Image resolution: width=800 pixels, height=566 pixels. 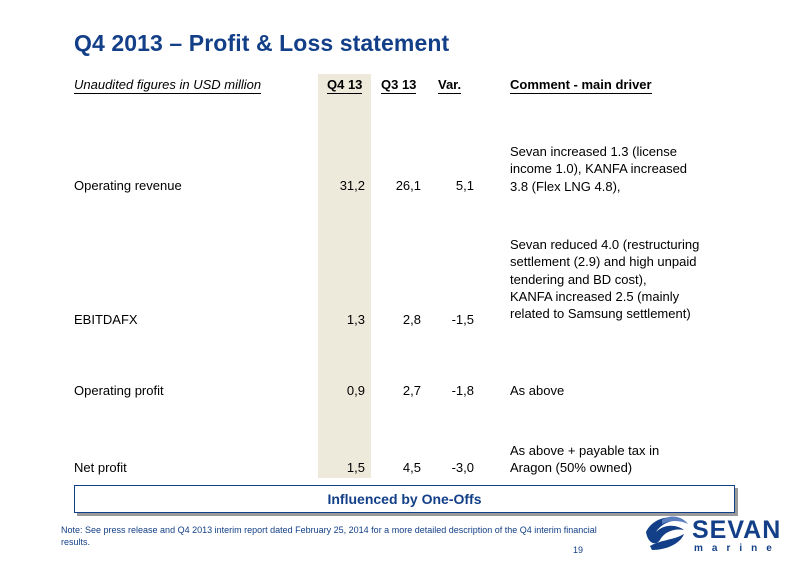 I want to click on table-header-q4: Q4 13, so click(x=345, y=85).